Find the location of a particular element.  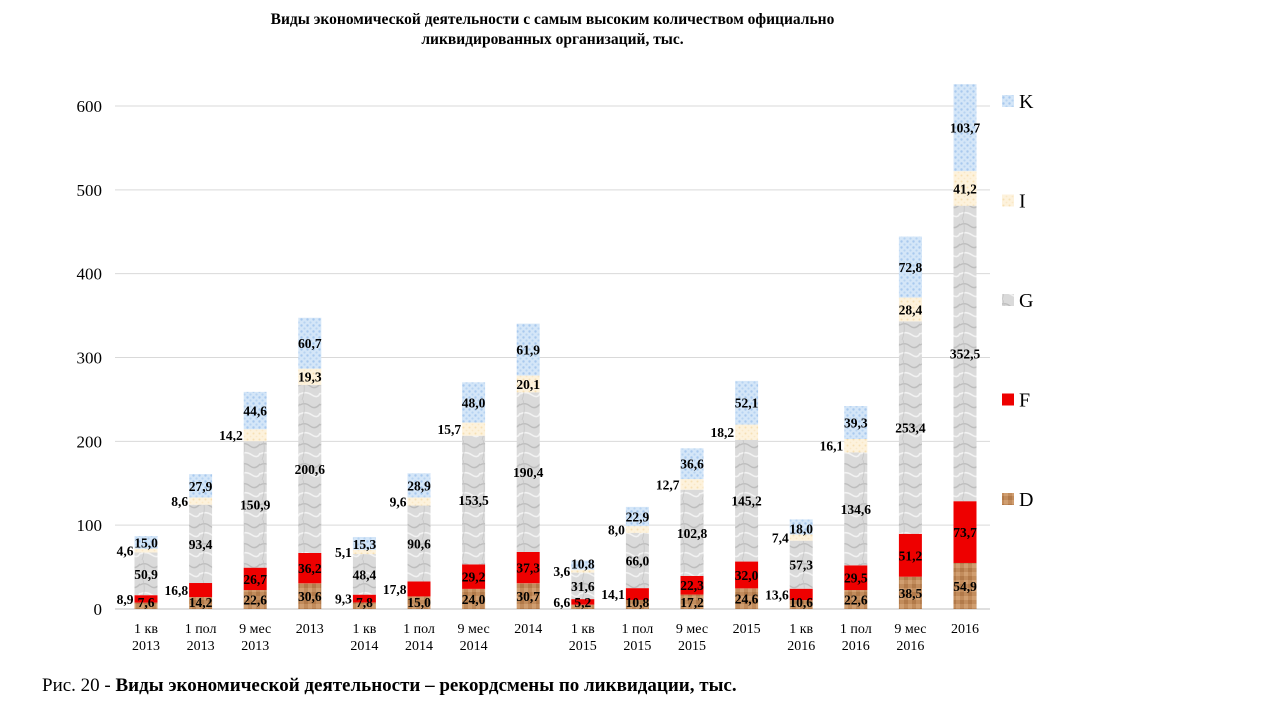

data-label-D: 24,0 is located at coordinates (474, 599).